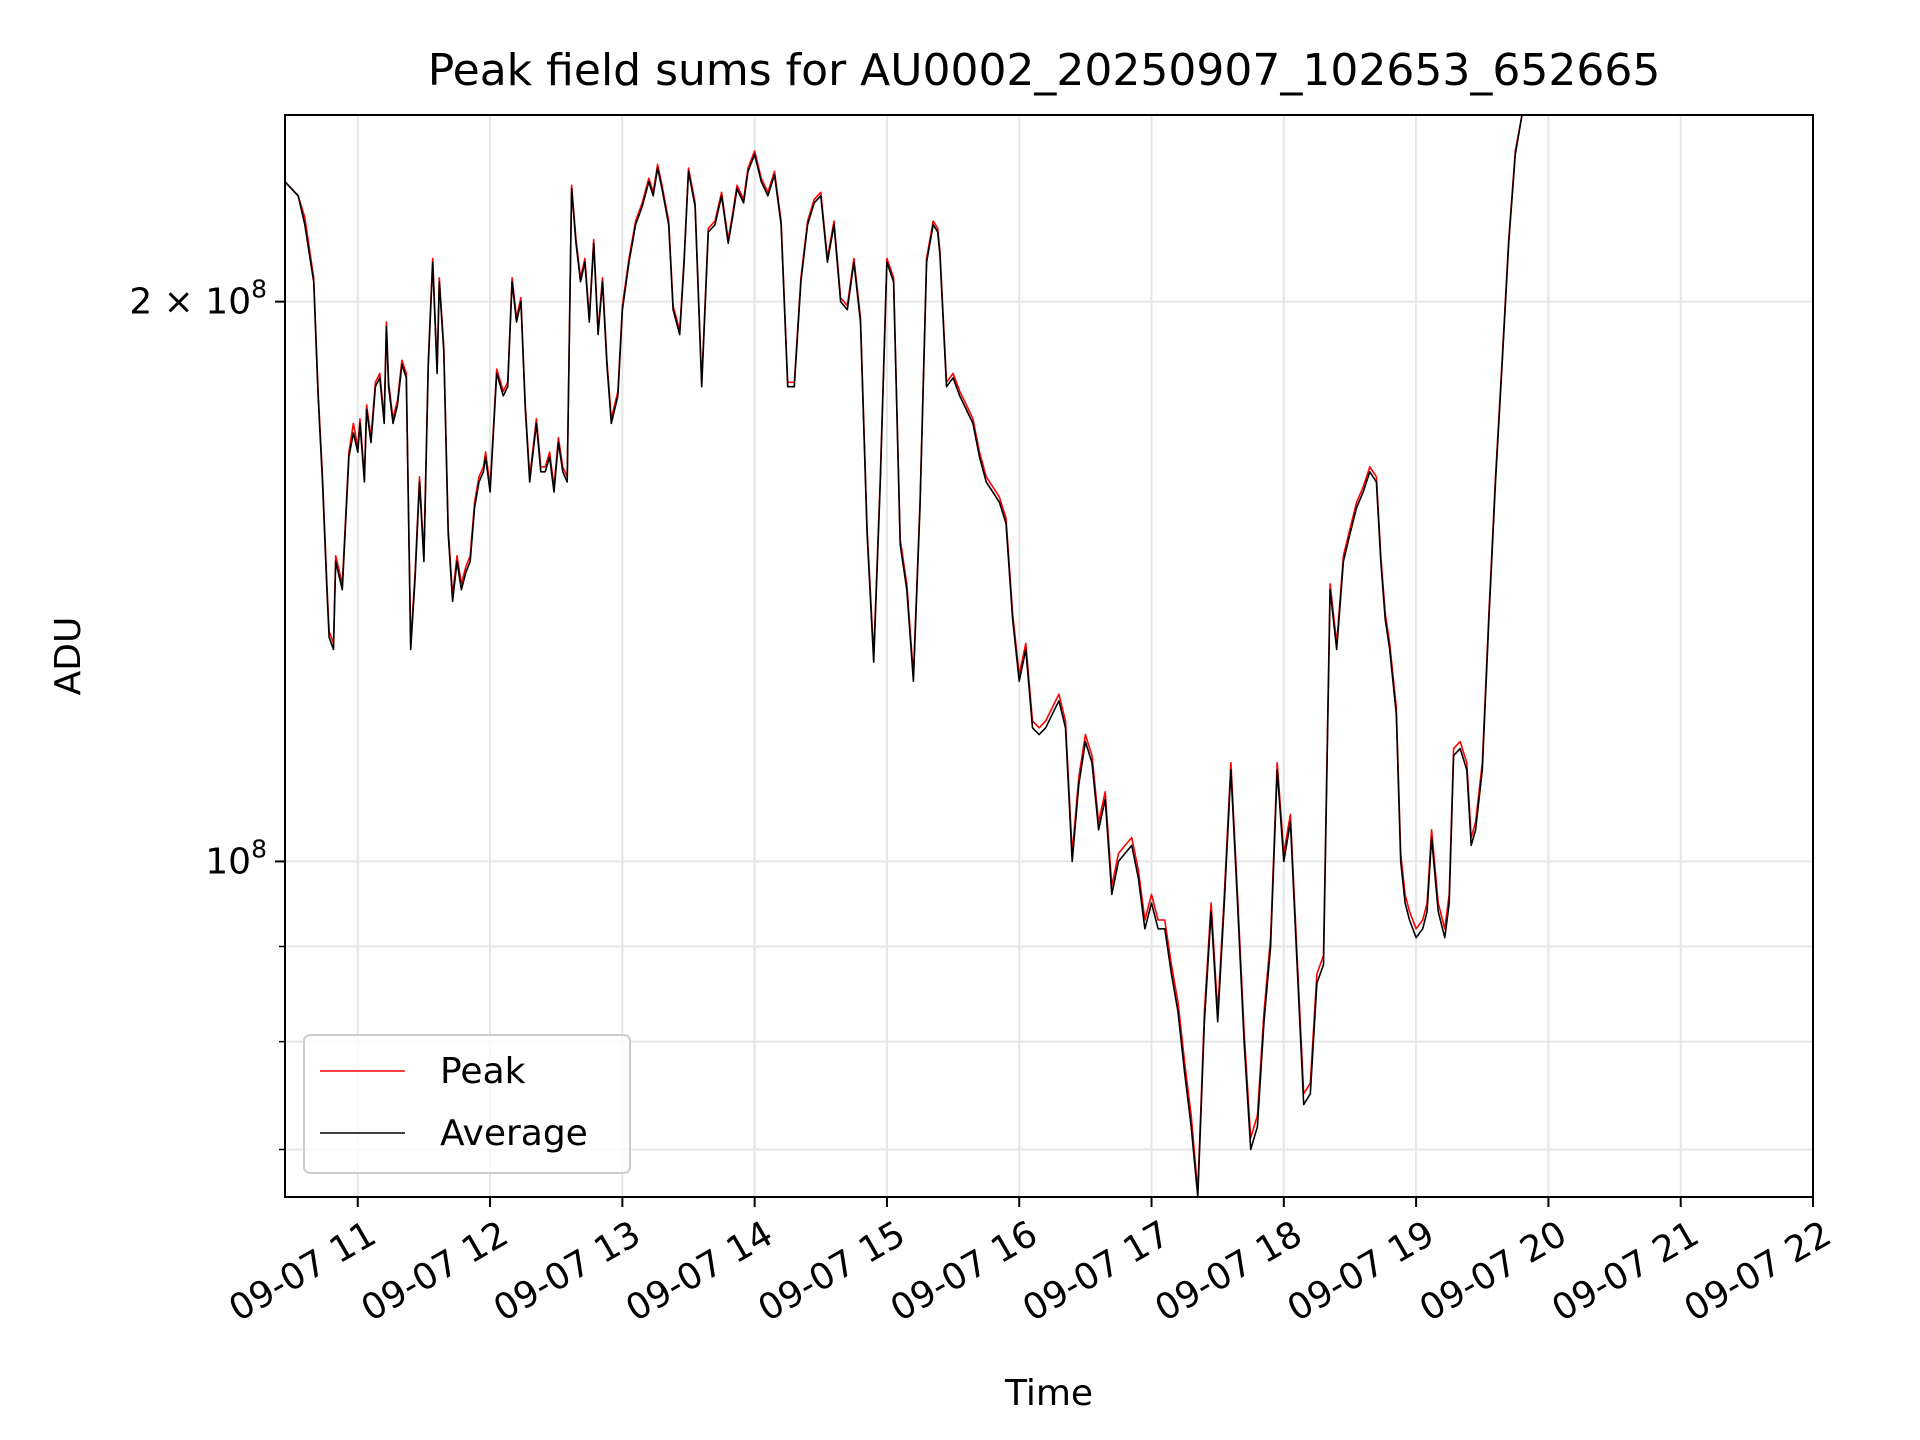  I want to click on legend-label-average: Average, so click(514, 1133).